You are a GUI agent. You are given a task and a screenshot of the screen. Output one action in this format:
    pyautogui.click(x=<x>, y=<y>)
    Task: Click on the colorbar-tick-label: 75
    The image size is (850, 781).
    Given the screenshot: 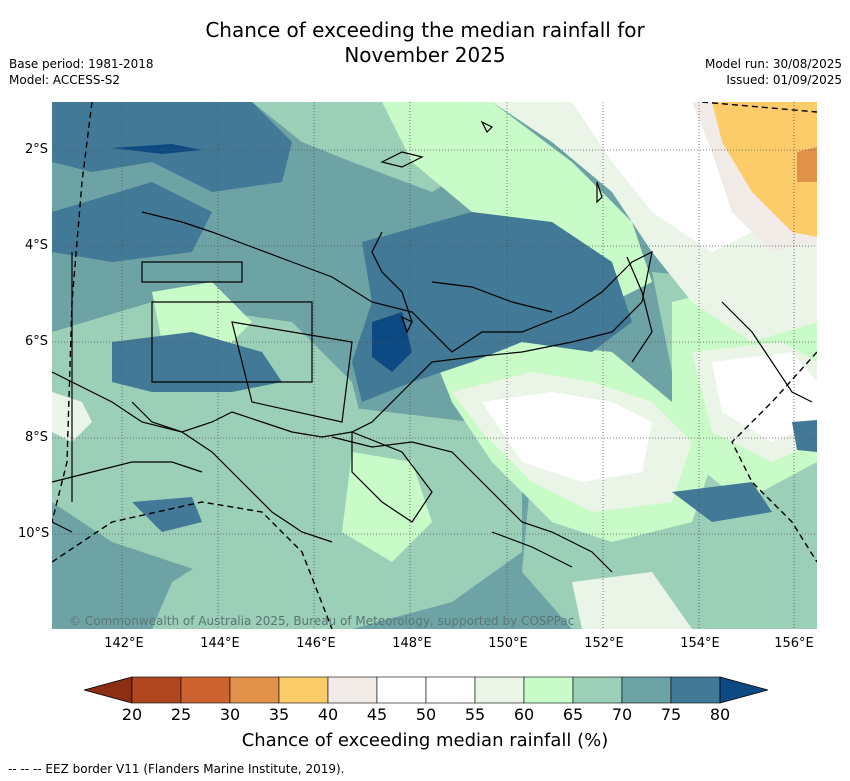 What is the action you would take?
    pyautogui.click(x=671, y=714)
    